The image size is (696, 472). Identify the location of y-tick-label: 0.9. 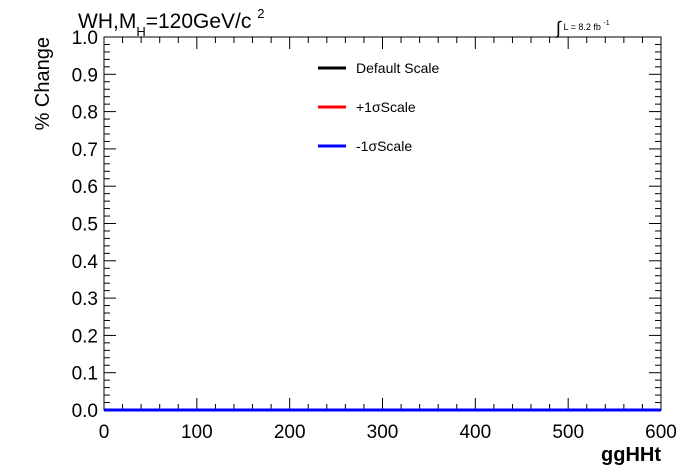
(85, 75).